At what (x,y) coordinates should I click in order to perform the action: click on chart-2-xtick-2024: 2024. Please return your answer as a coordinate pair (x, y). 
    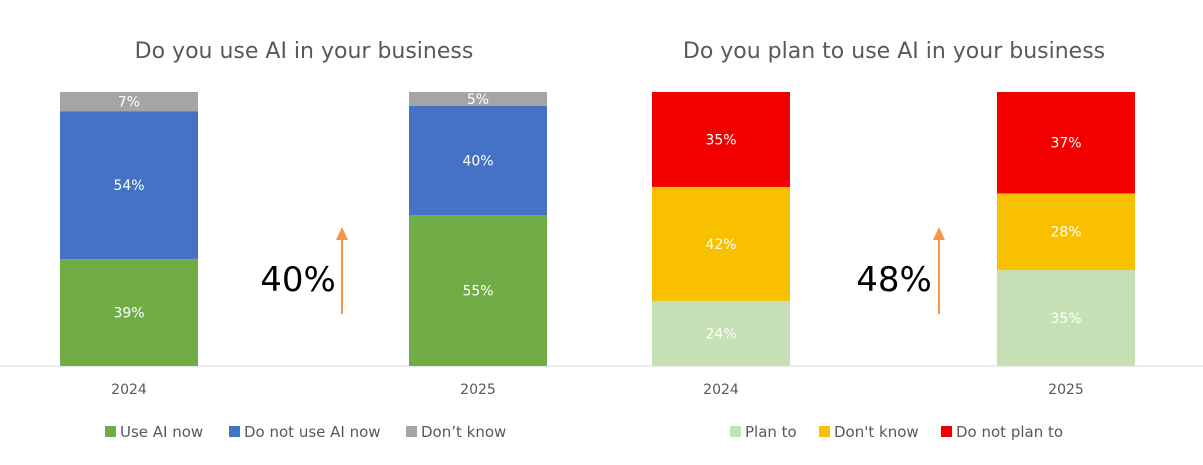
    Looking at the image, I should click on (721, 390).